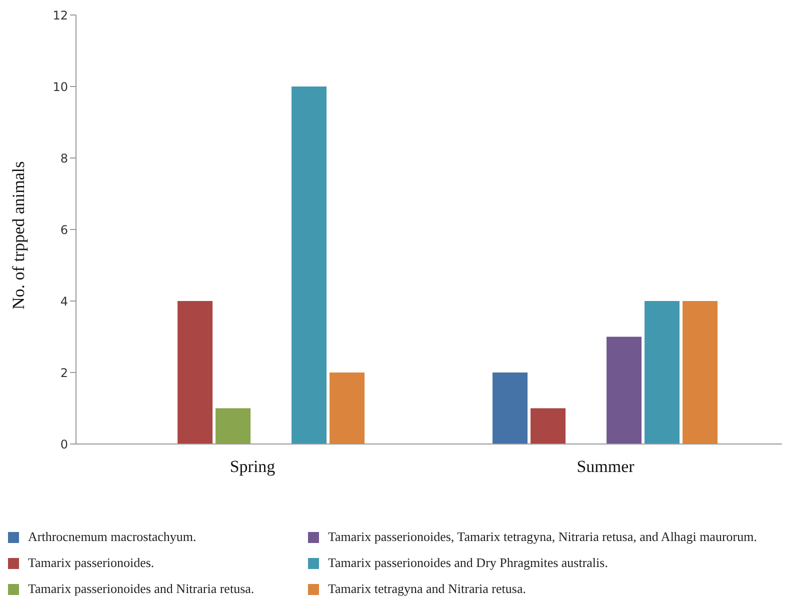 This screenshot has width=792, height=614. Describe the element at coordinates (427, 589) in the screenshot. I see `legend-label: Tamarix tetragyna and Nitraria retusa.` at that location.